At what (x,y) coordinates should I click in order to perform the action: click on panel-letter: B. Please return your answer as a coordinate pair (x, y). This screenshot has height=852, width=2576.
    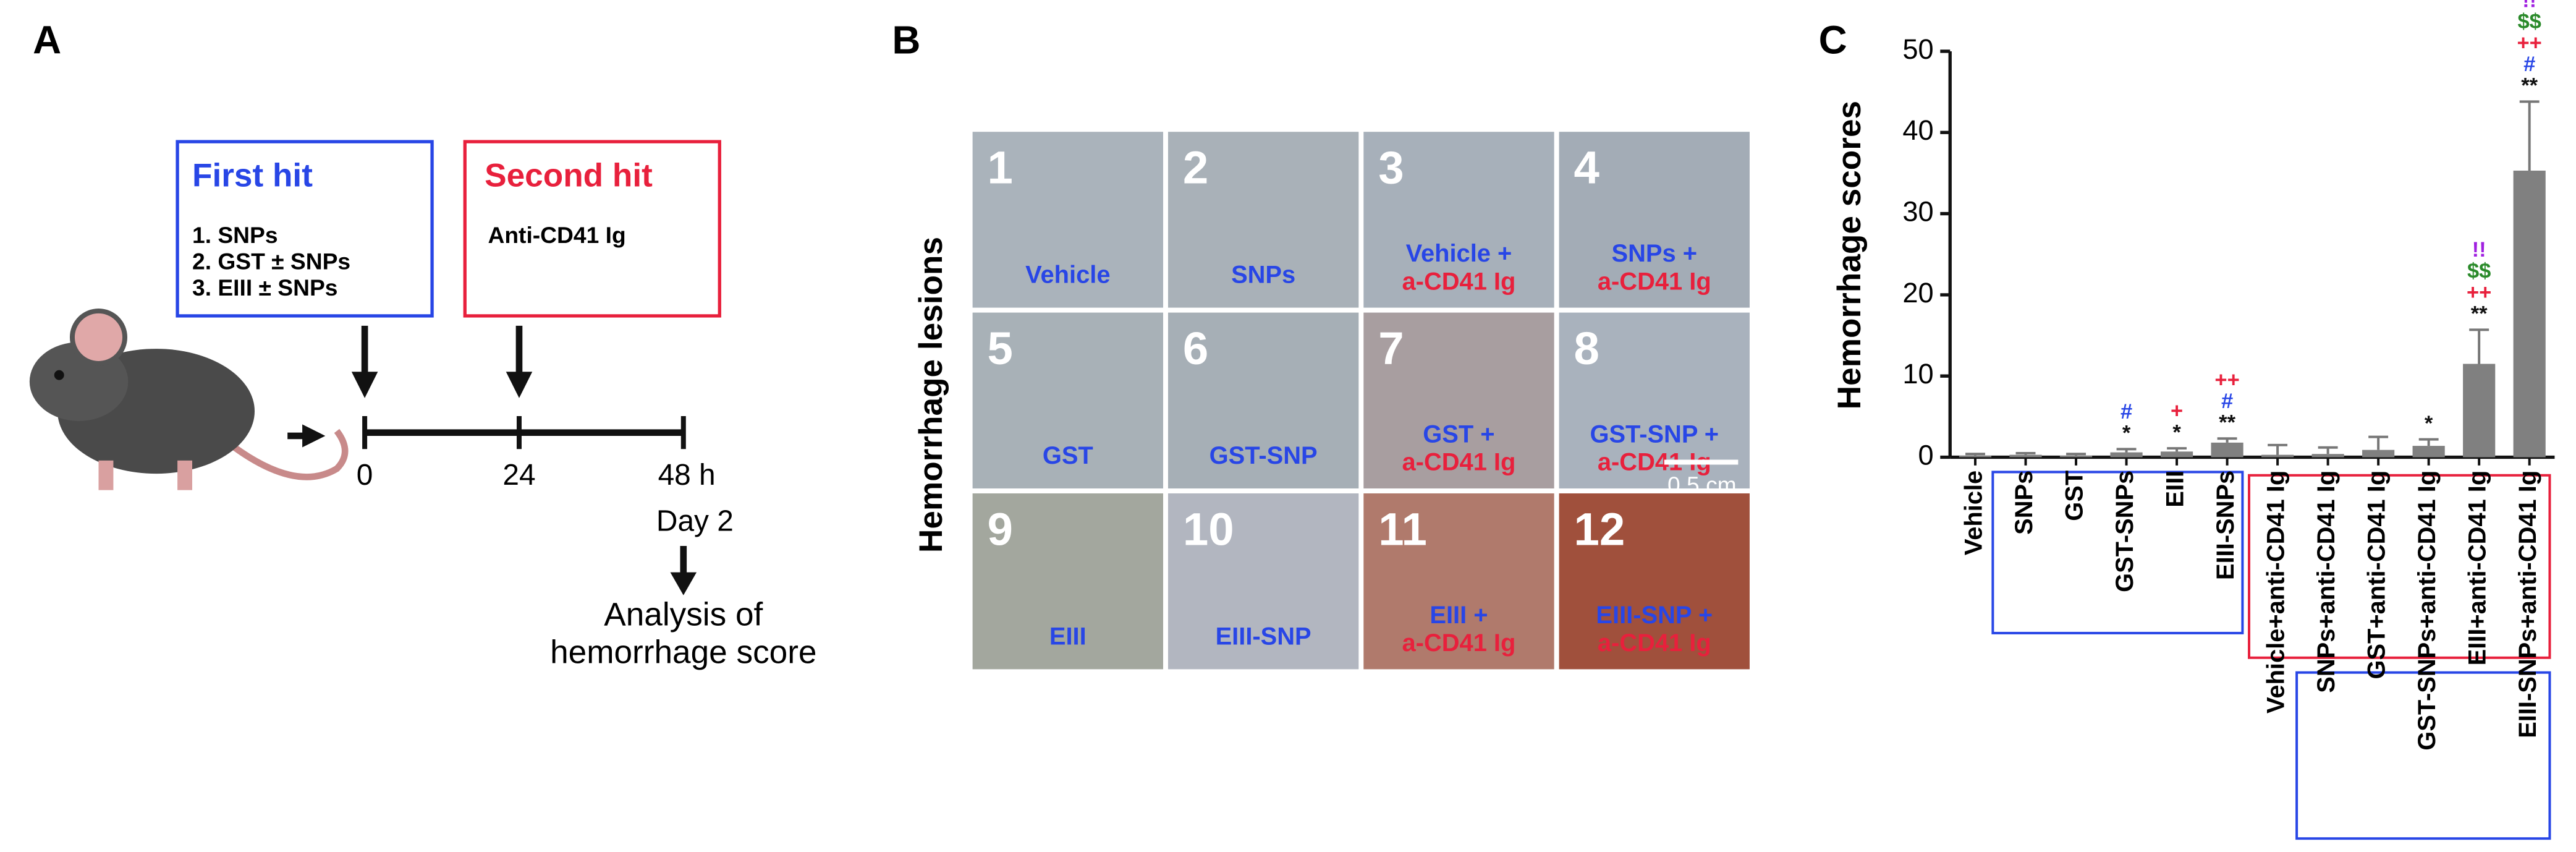
    Looking at the image, I should click on (906, 39).